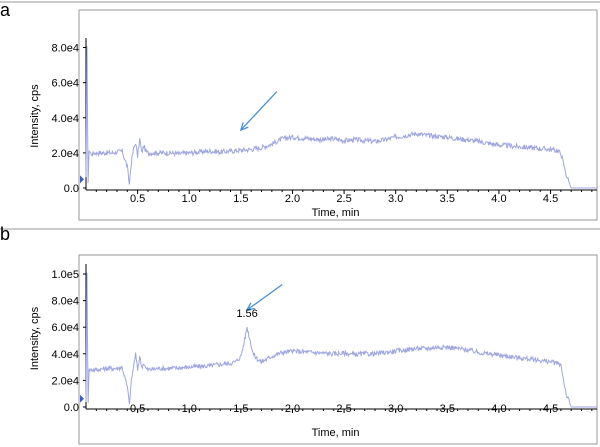 The image size is (600, 447). I want to click on arrow-annotation-a, so click(259, 110).